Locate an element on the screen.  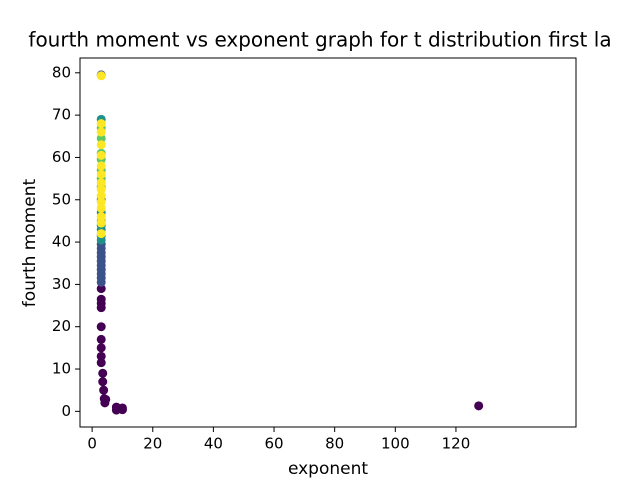
x-axis-label: exponent is located at coordinates (328, 469).